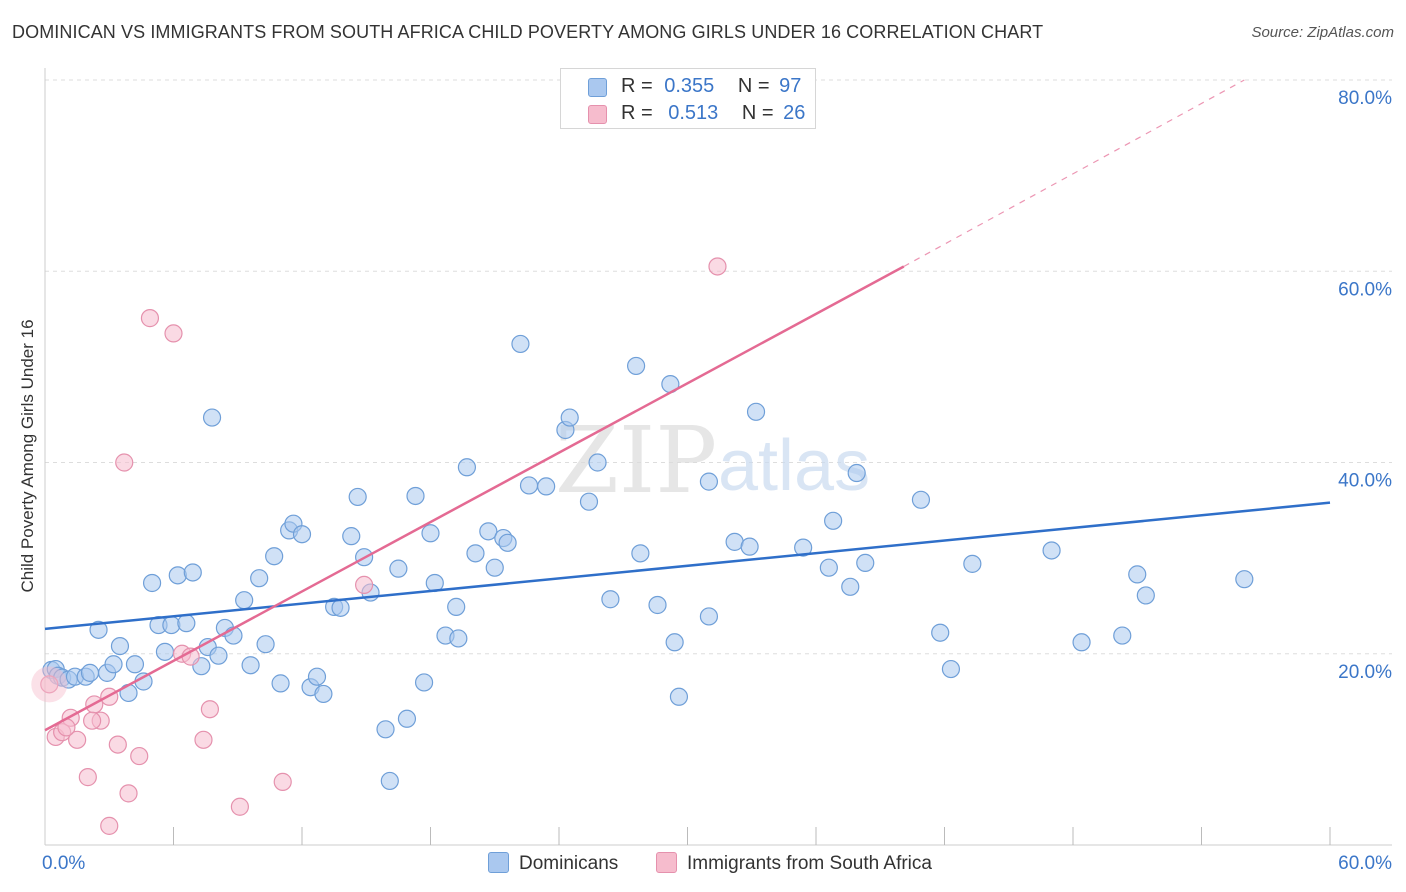 This screenshot has height=892, width=1406. What do you see at coordinates (63, 863) in the screenshot?
I see `x-tick-label-min: 0.0%` at bounding box center [63, 863].